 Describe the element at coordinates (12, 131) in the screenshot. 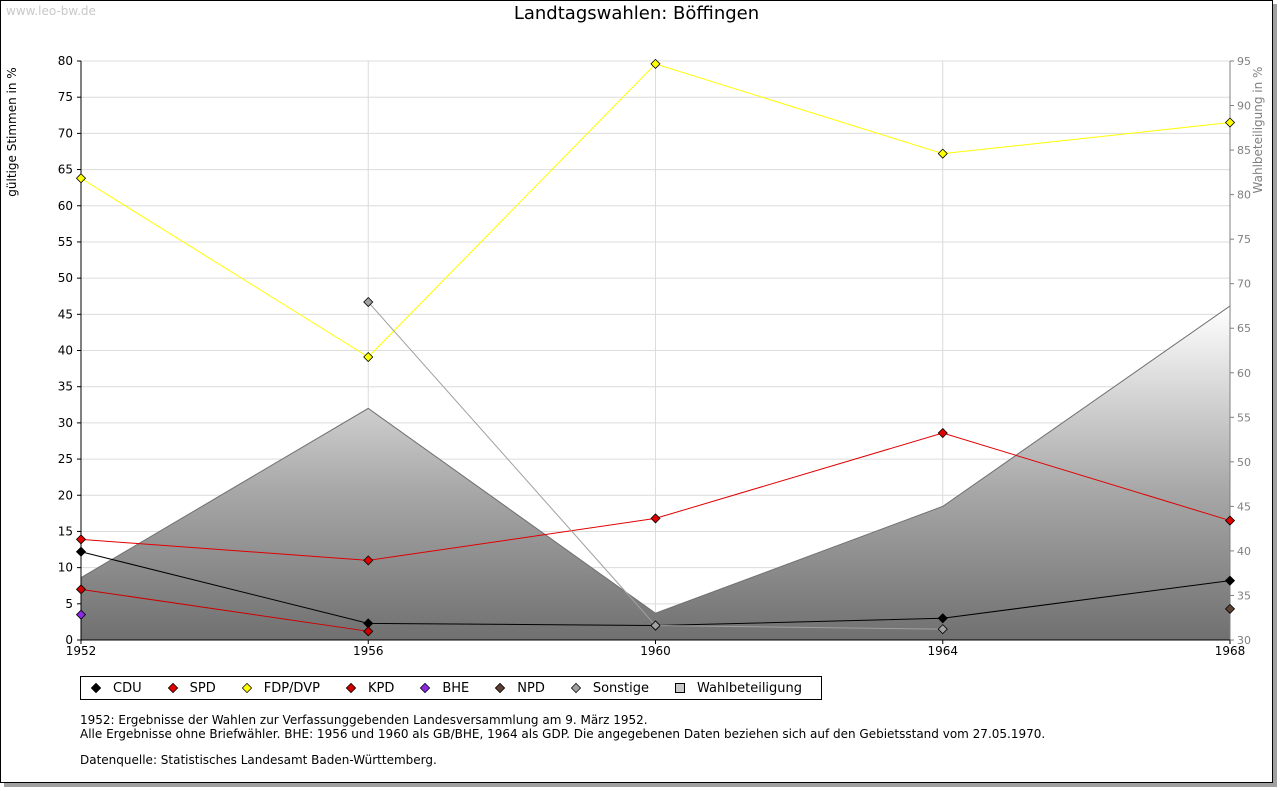

I see `y-axis-label: gültige Stimmen in %` at that location.